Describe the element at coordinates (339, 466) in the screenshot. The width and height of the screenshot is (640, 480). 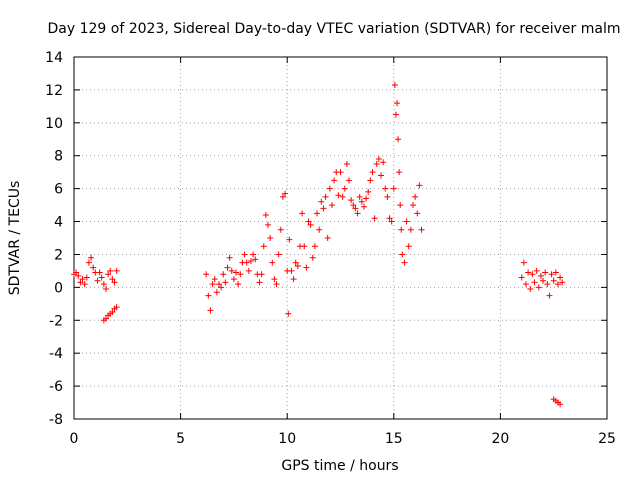
I see `x-axis-label: GPS time / hours` at that location.